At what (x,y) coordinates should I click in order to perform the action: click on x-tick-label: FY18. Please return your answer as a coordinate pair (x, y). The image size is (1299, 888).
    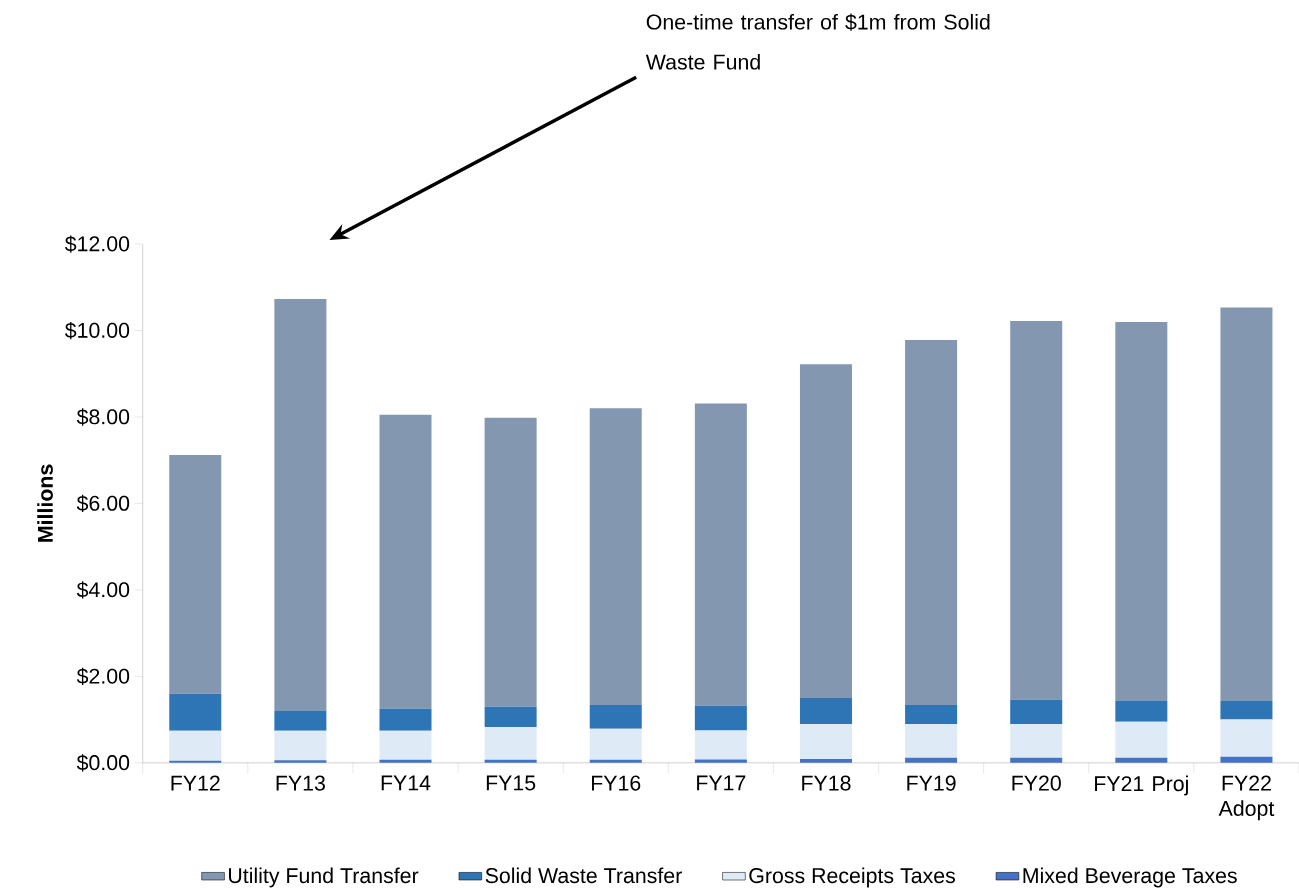
    Looking at the image, I should click on (826, 783).